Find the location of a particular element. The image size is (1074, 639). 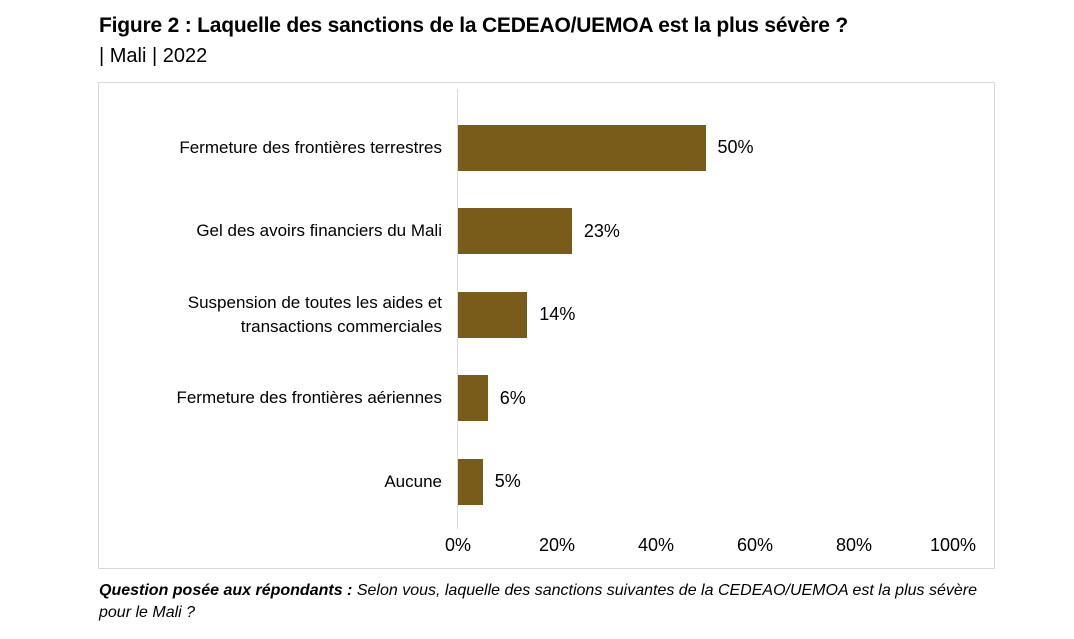

category-label: Gel des avoirs financiers du Mali is located at coordinates (319, 231).